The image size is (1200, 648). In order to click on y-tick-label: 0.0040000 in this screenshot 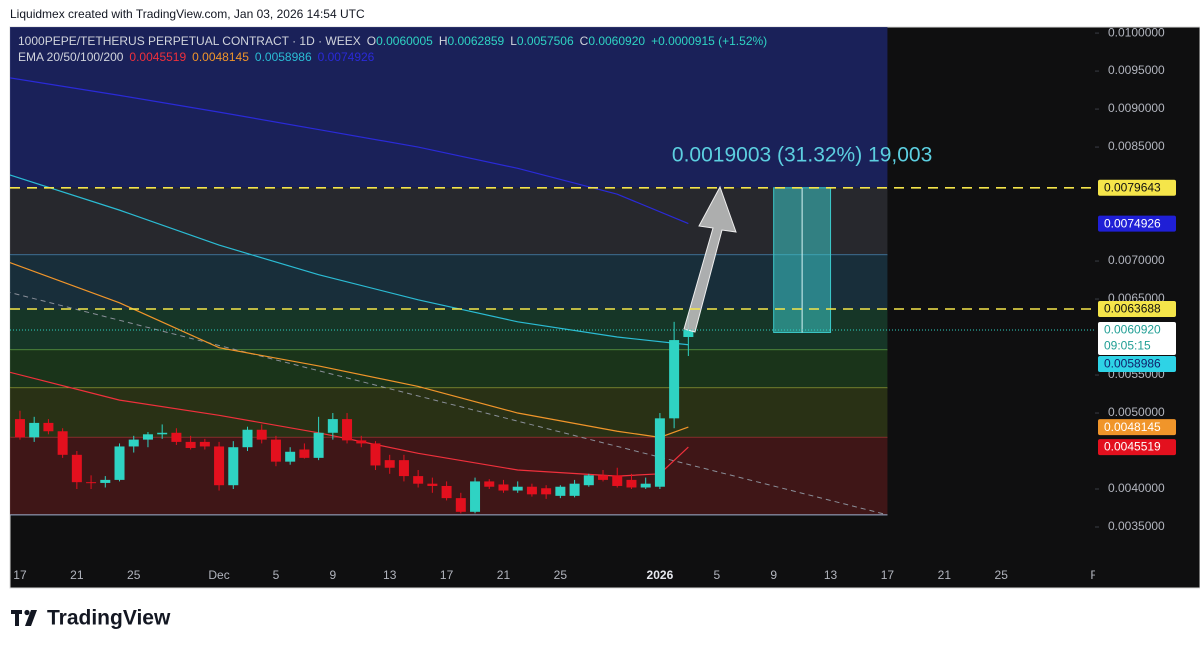, I will do `click(1136, 488)`.